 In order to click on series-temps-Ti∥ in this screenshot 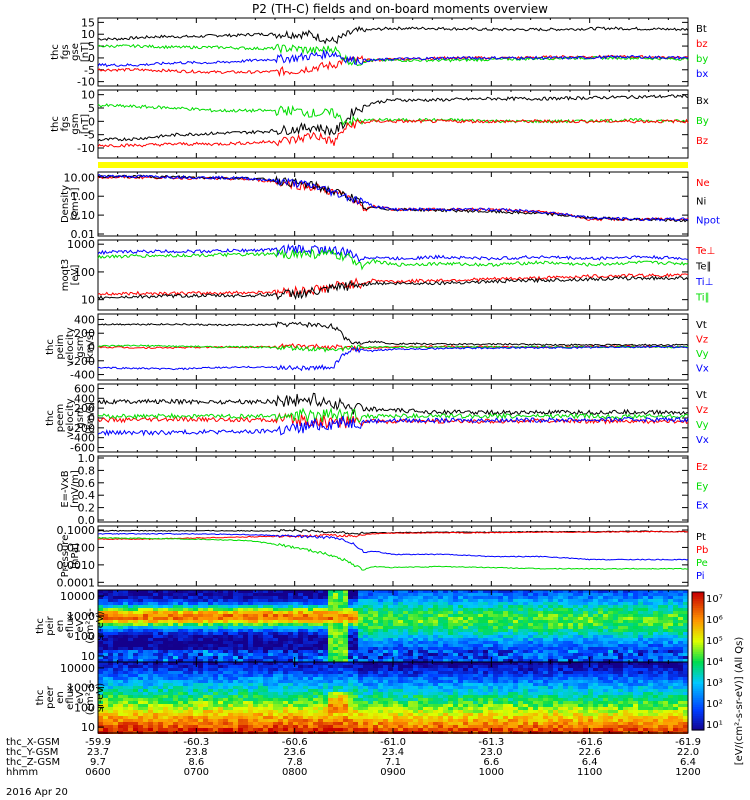, I will do `click(393, 259)`.